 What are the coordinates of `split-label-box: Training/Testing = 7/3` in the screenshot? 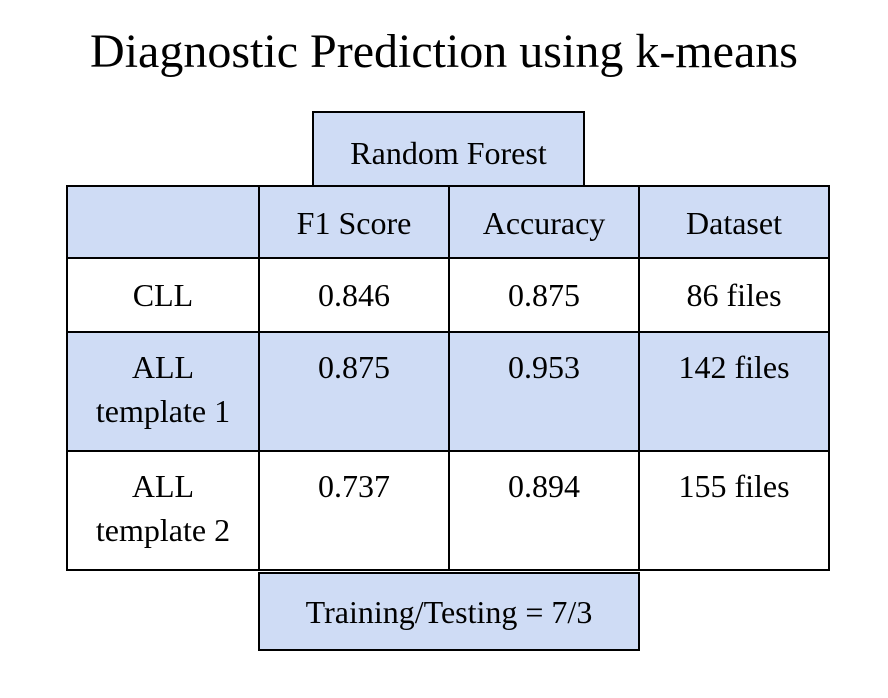 It's located at (449, 611).